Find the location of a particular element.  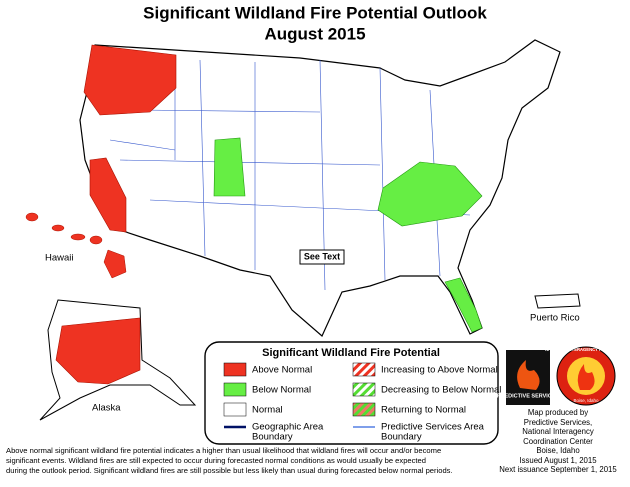

legend-label: Geographic Area is located at coordinates (288, 427).